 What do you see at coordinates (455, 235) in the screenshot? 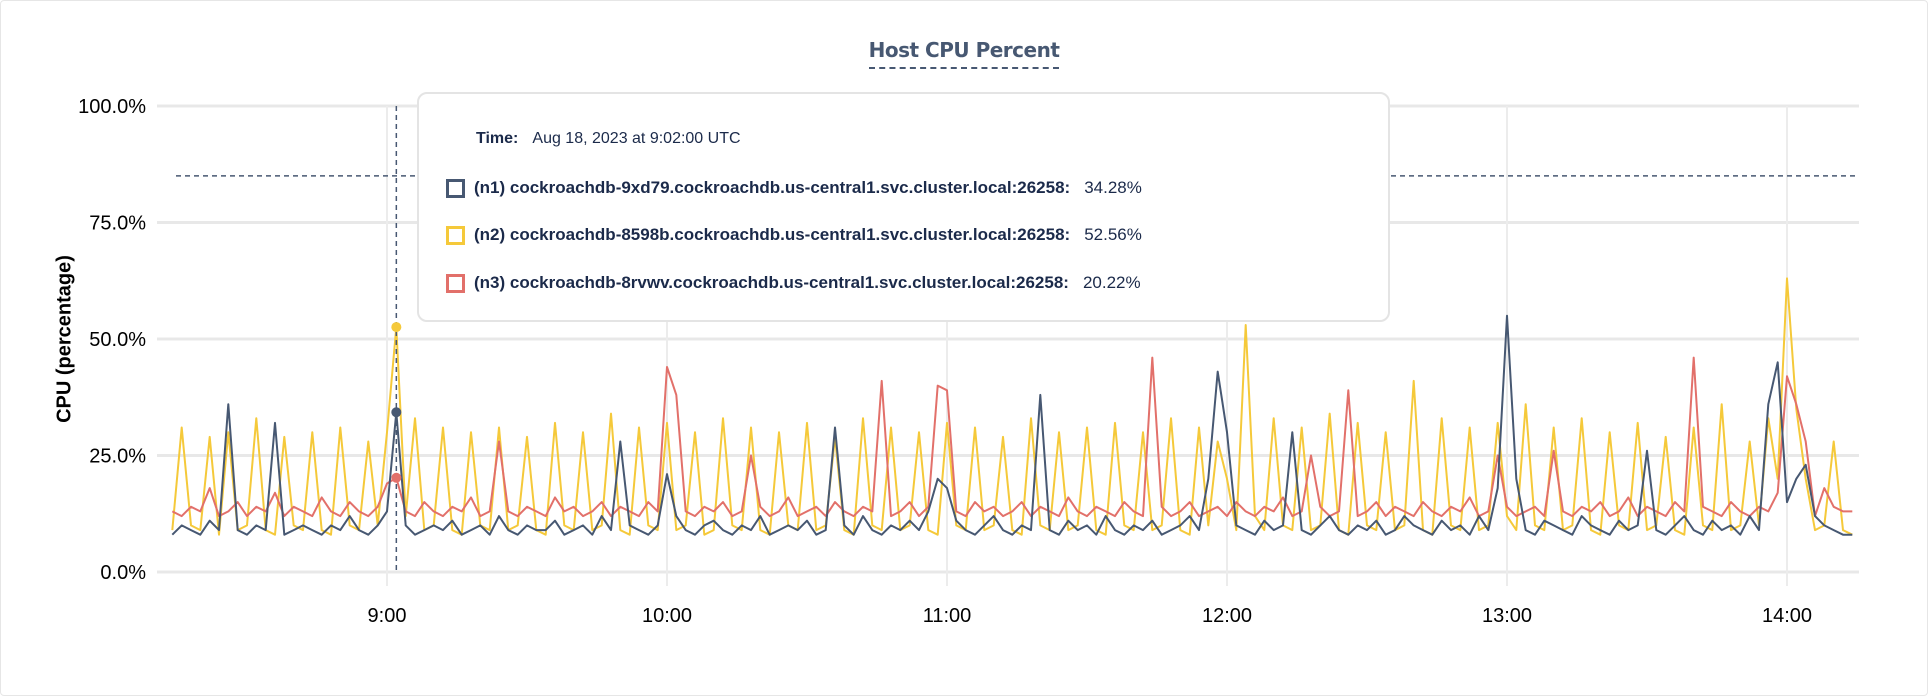
I see `legend-swatch-n2` at bounding box center [455, 235].